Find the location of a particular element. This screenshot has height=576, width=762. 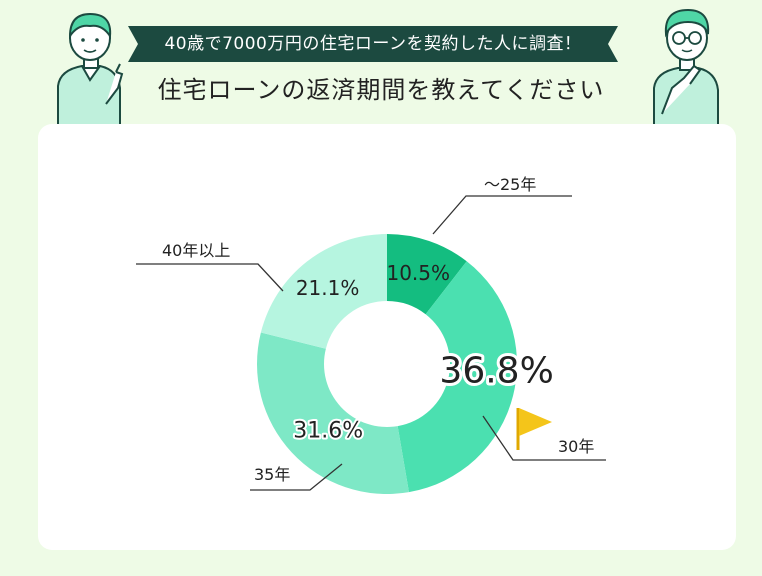

banner-text: 40歳で7000万円の住宅ローンを契約した人に調査！ is located at coordinates (373, 44).